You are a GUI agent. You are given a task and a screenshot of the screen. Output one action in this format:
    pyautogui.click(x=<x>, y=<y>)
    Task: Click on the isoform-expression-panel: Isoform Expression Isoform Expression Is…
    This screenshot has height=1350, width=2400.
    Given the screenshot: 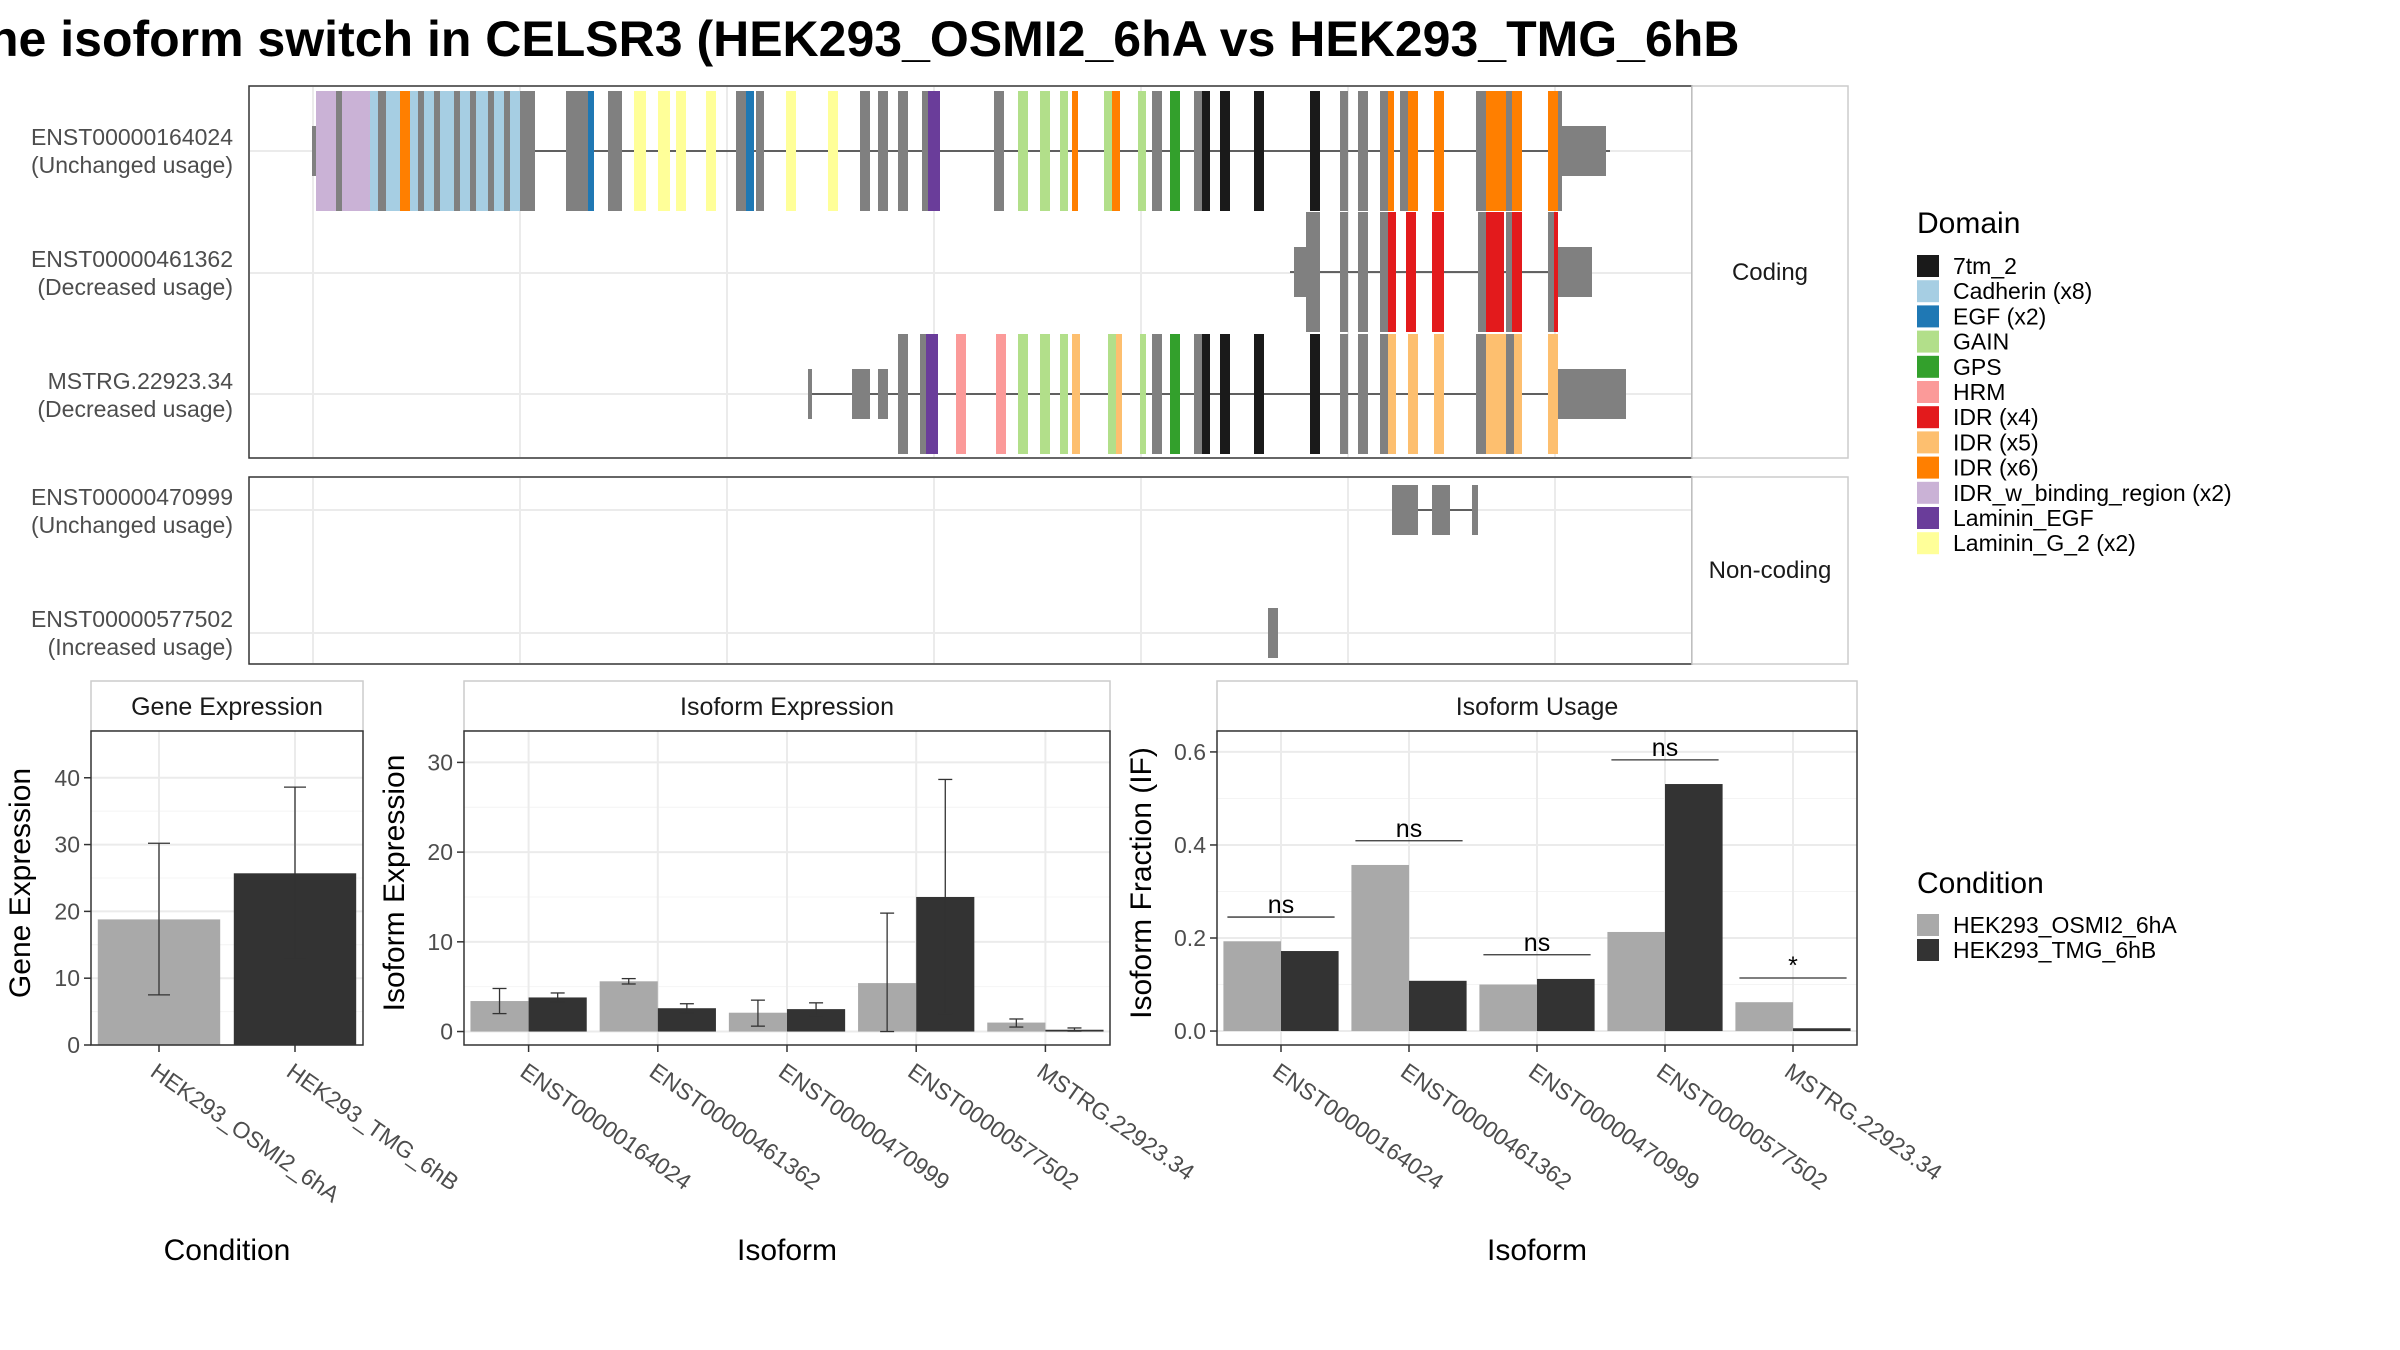 What is the action you would take?
    pyautogui.click(x=788, y=973)
    